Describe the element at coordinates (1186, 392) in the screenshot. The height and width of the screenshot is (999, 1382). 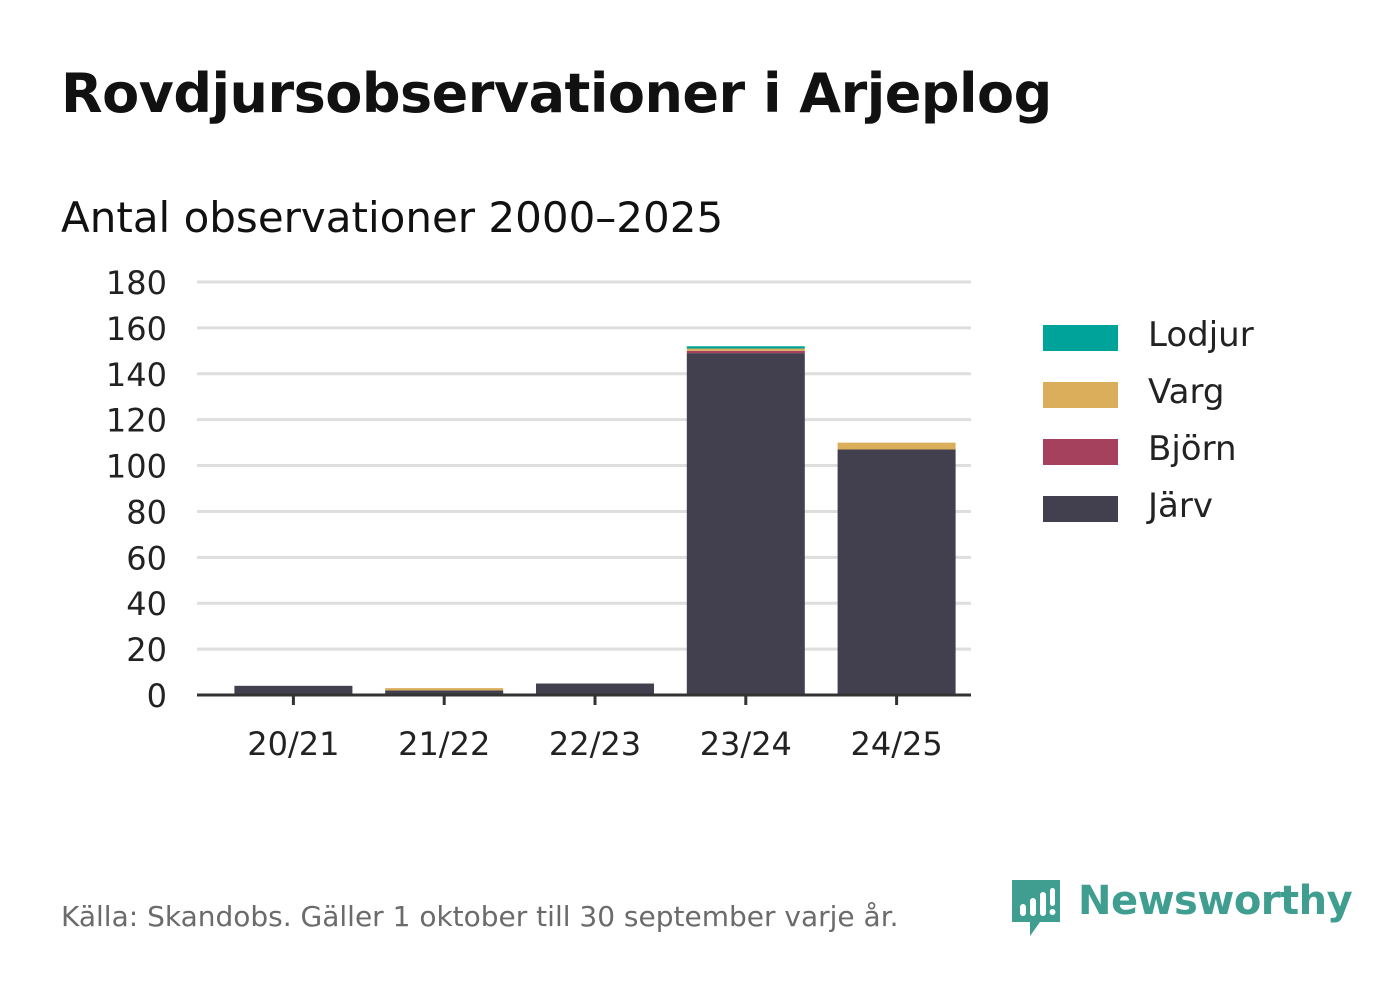
I see `legend-label-varg: Varg` at that location.